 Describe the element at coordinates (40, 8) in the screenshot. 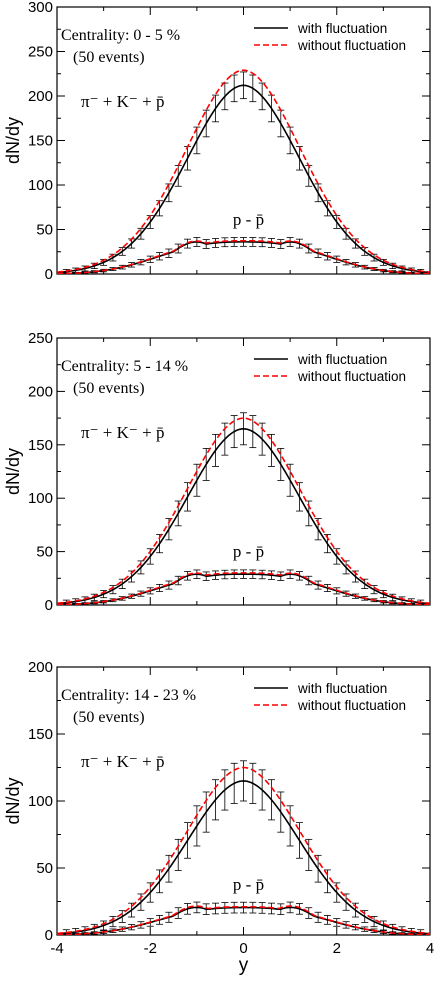

I see `y-tick-label: 300` at that location.